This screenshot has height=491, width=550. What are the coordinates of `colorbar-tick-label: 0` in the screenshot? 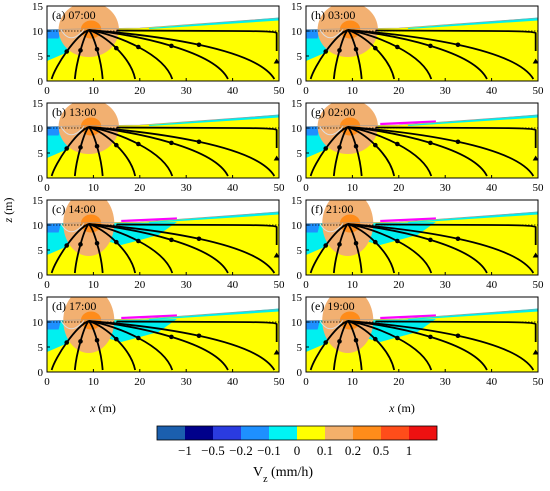 It's located at (297, 450).